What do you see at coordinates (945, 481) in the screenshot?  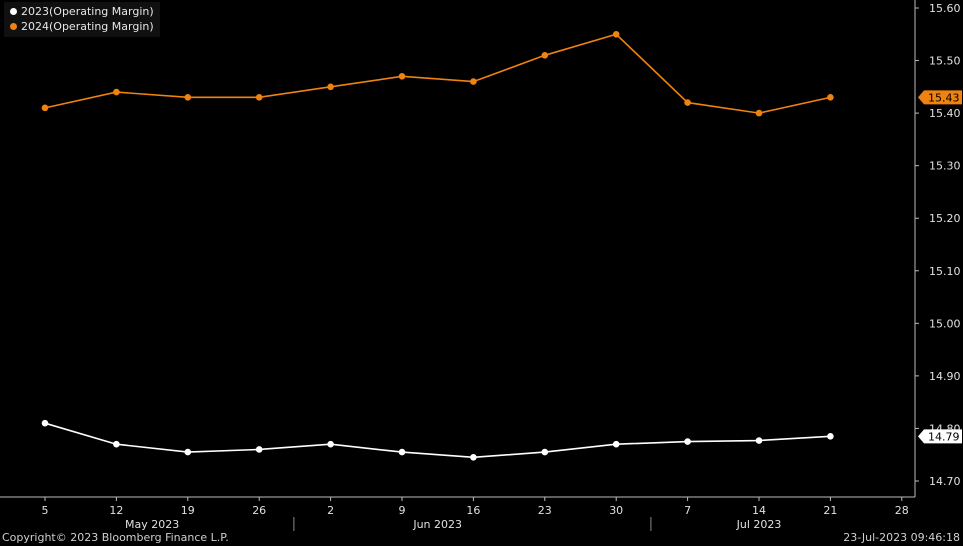 I see `y-tick-label: 14.70` at bounding box center [945, 481].